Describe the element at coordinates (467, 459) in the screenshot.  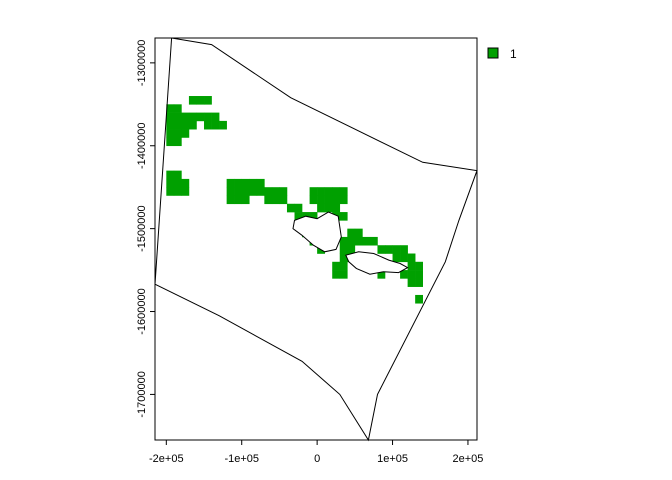
I see `x-axis-tick-label: 2e+05` at that location.